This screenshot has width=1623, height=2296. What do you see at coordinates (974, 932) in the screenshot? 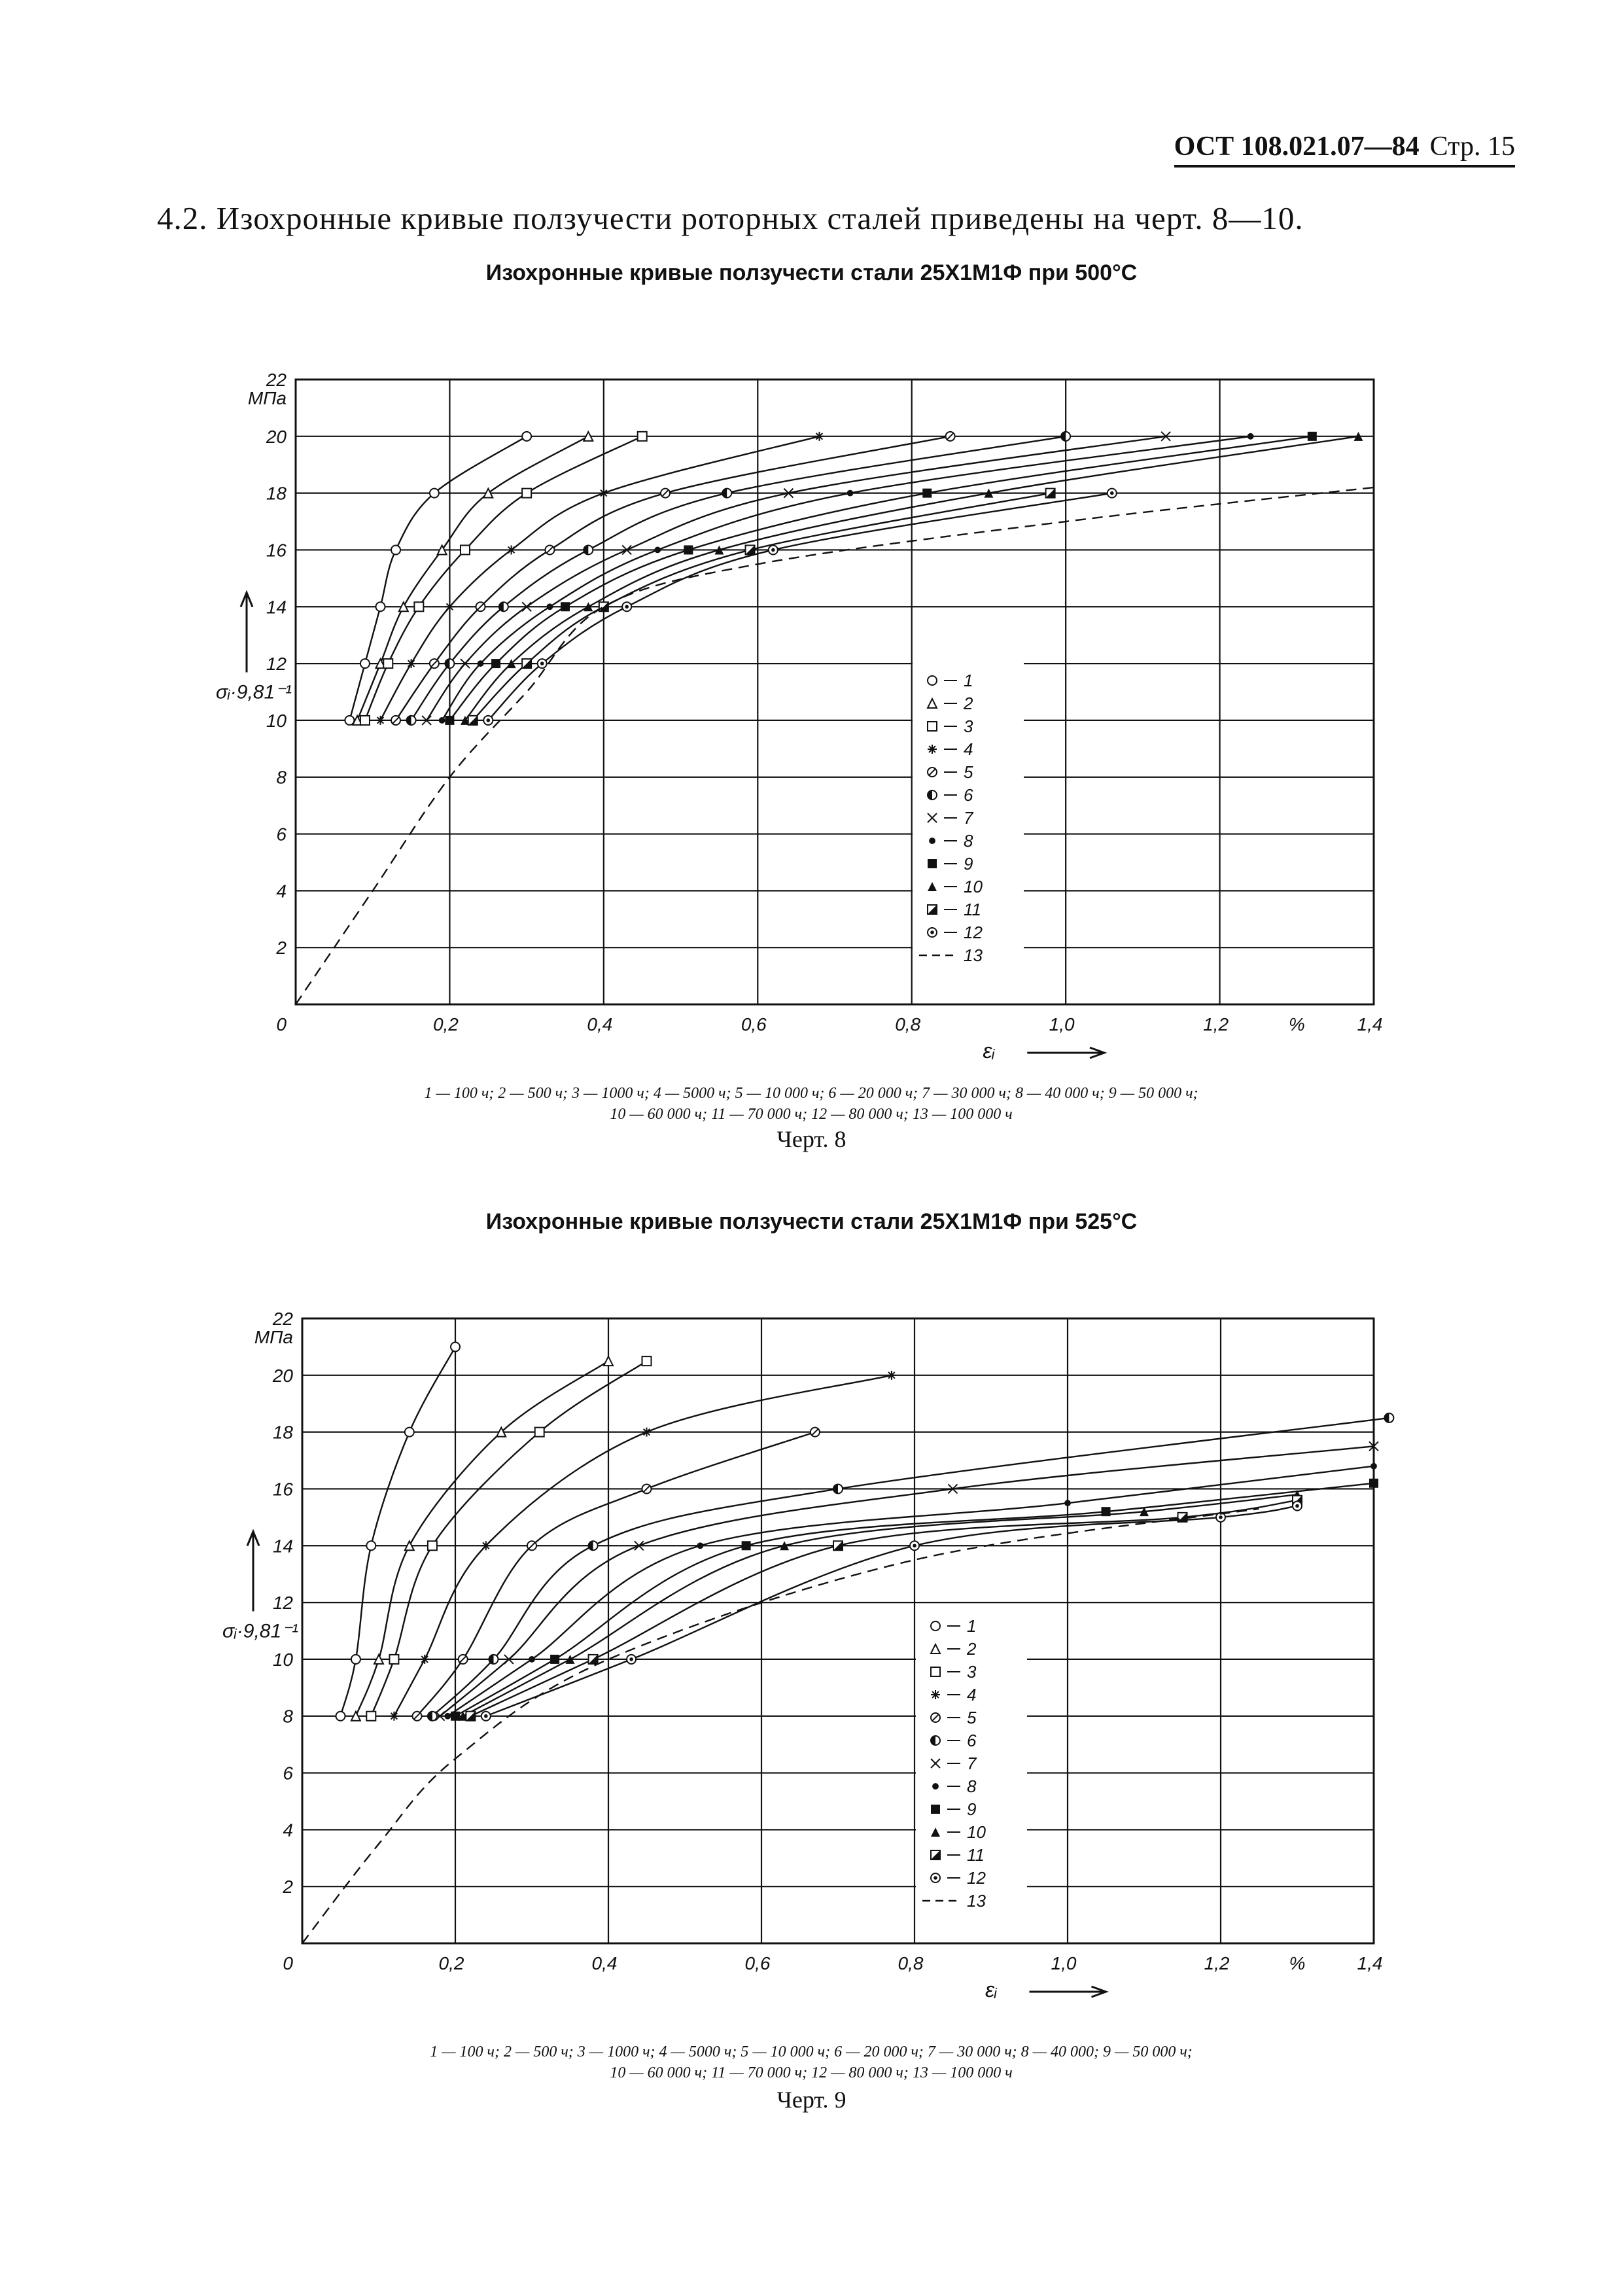
I see `legend-label-12: 12` at bounding box center [974, 932].